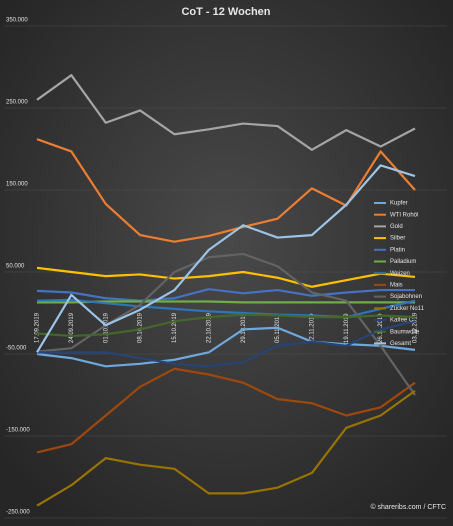 Image resolution: width=453 pixels, height=526 pixels. What do you see at coordinates (225, 12) in the screenshot?
I see `chart-title: CoT - 12 Wochen` at bounding box center [225, 12].